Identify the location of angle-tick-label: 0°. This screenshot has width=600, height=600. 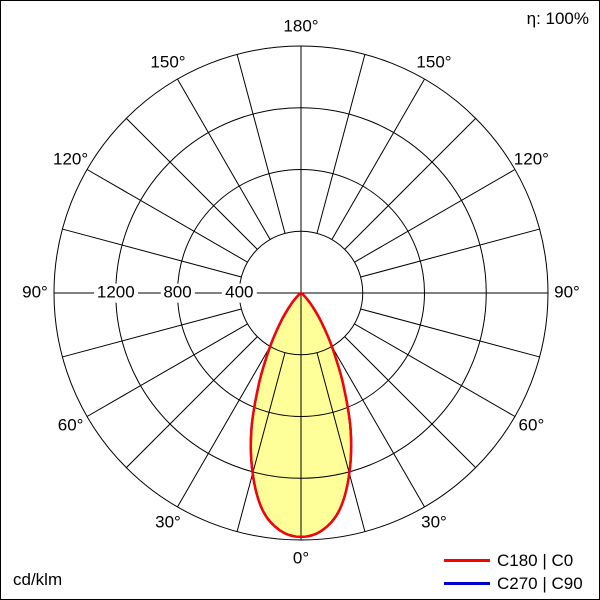
(301, 558).